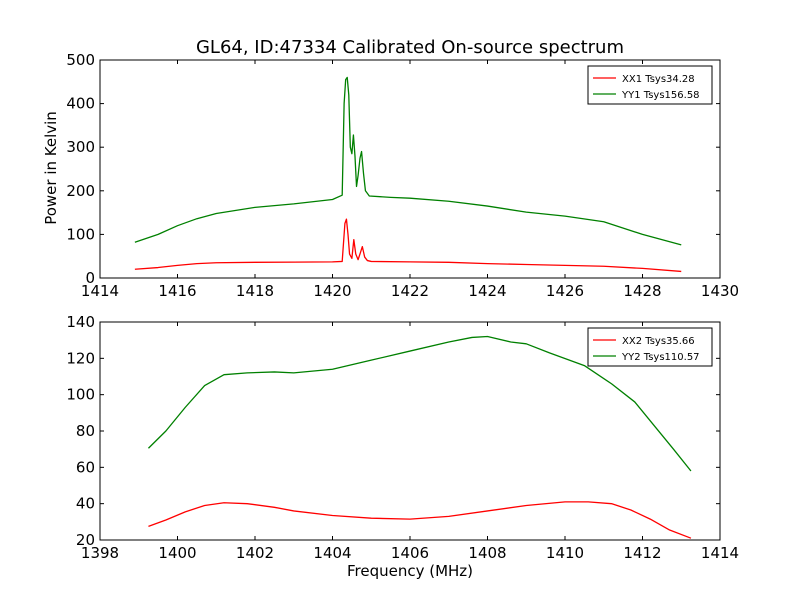 This screenshot has width=800, height=600. Describe the element at coordinates (90, 278) in the screenshot. I see `y-tick-label: 0` at that location.